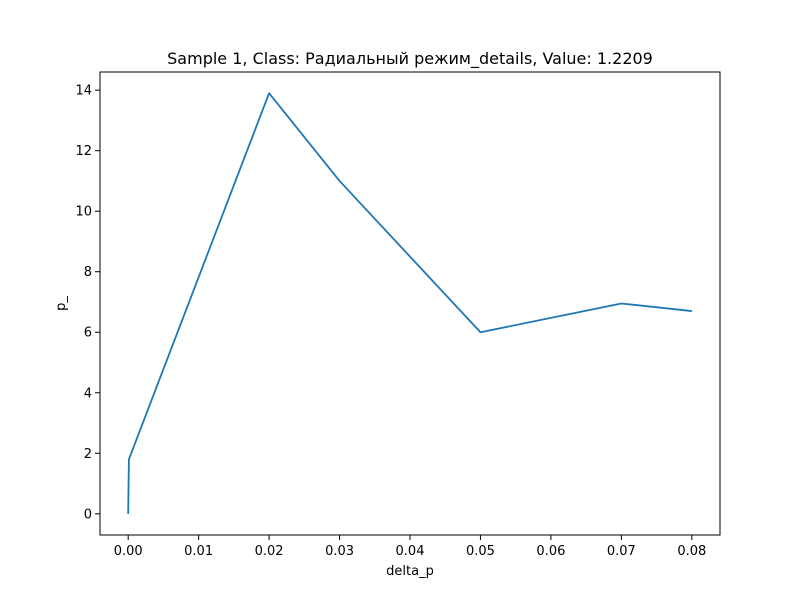 The height and width of the screenshot is (604, 800). I want to click on x-tick-label: 0.03, so click(339, 551).